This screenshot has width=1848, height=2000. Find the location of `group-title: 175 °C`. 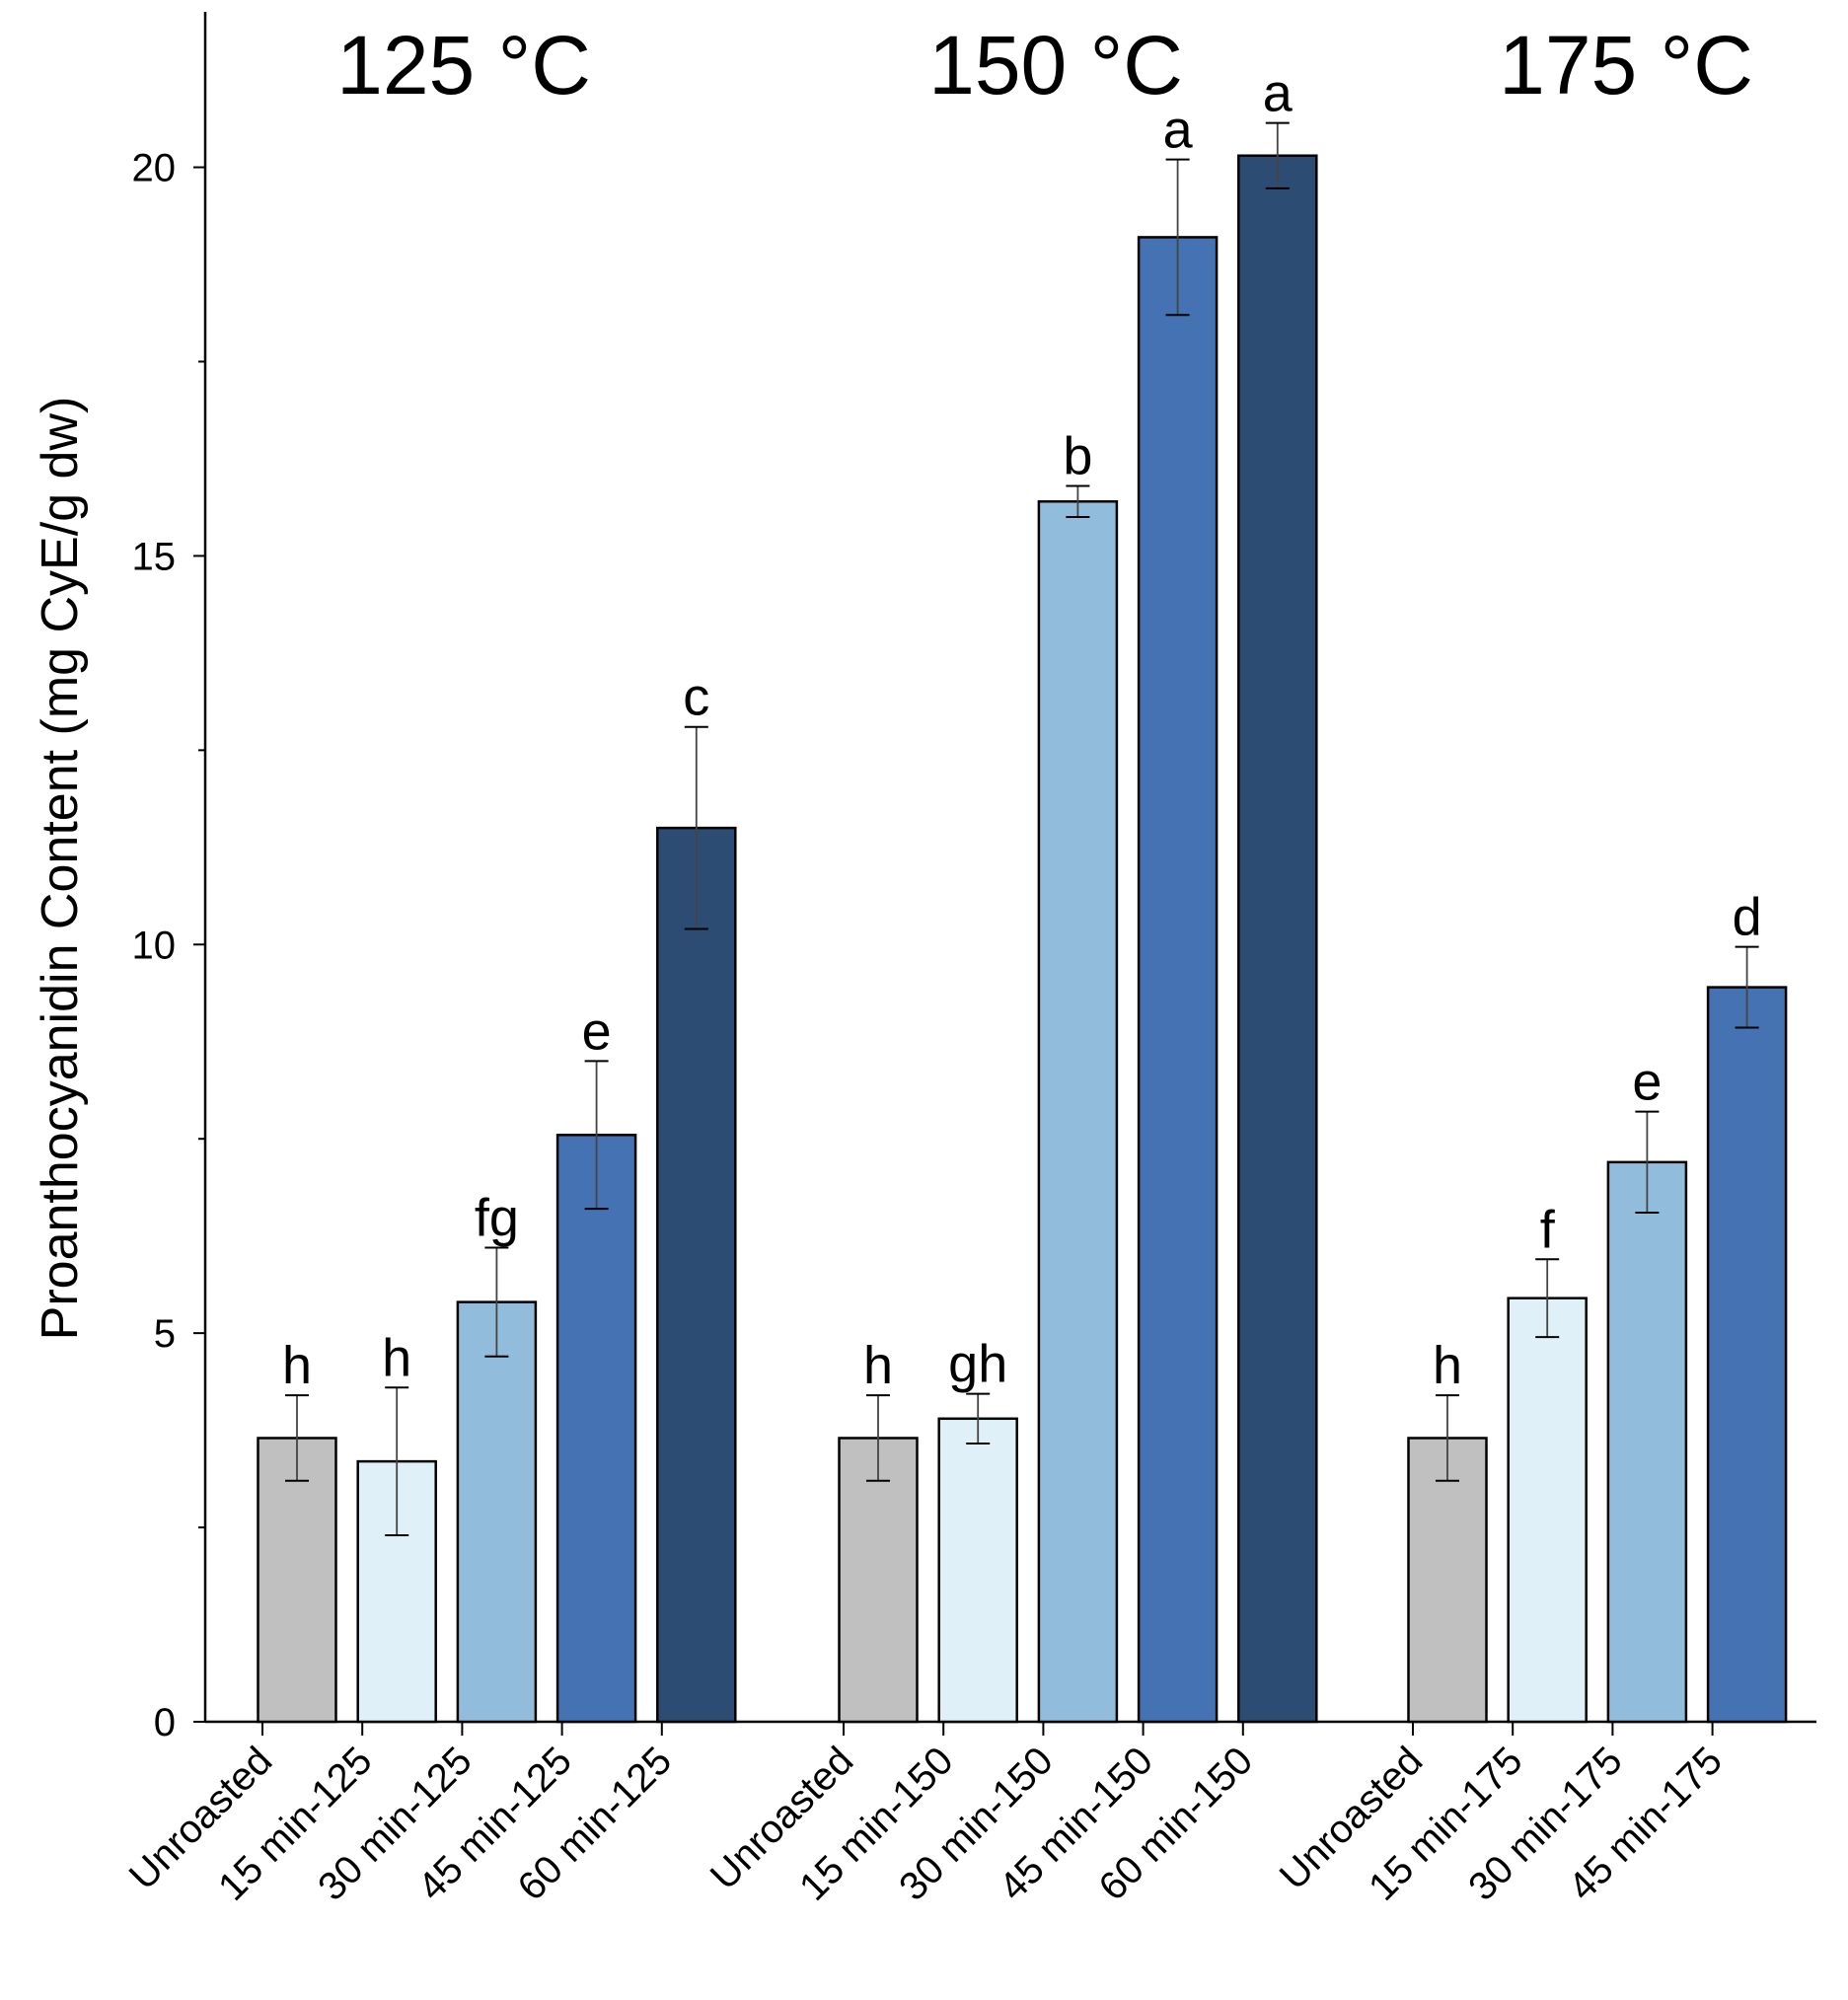

group-title: 175 °C is located at coordinates (1626, 65).